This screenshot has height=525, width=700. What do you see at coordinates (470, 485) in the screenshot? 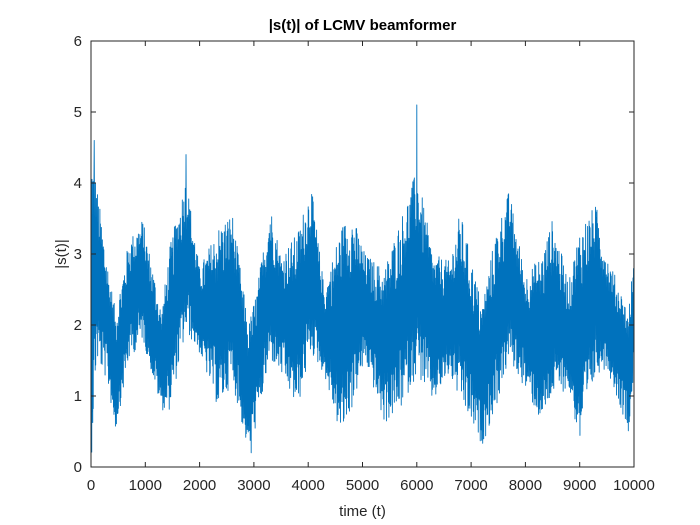
I see `x-tick-label: 7000` at bounding box center [470, 485].